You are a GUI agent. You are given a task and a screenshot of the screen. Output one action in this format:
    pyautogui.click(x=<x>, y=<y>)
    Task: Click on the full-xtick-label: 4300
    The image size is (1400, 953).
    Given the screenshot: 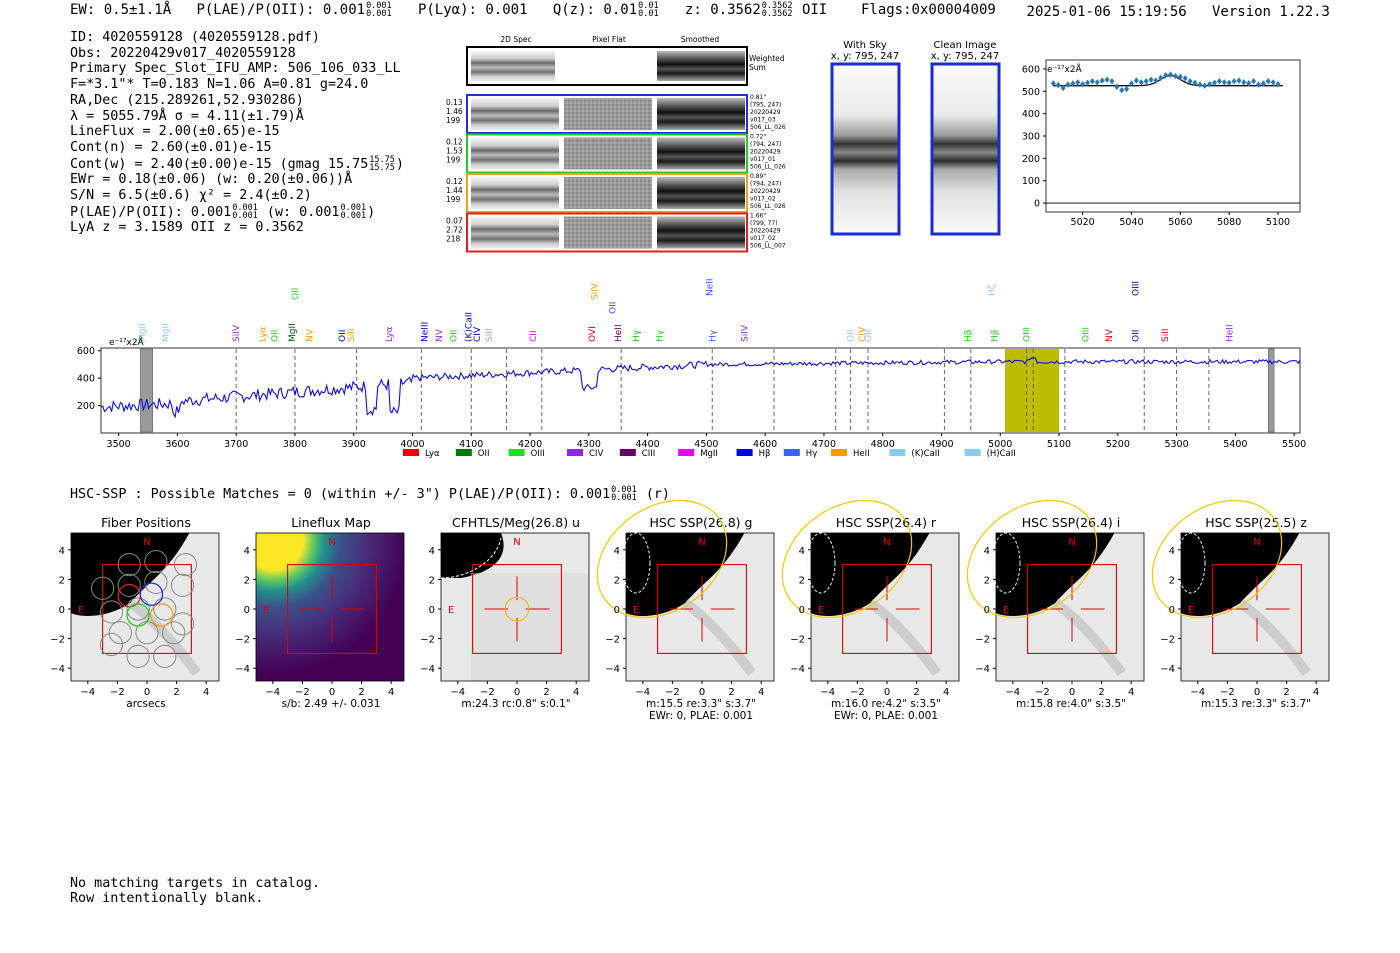 What is the action you would take?
    pyautogui.click(x=589, y=444)
    